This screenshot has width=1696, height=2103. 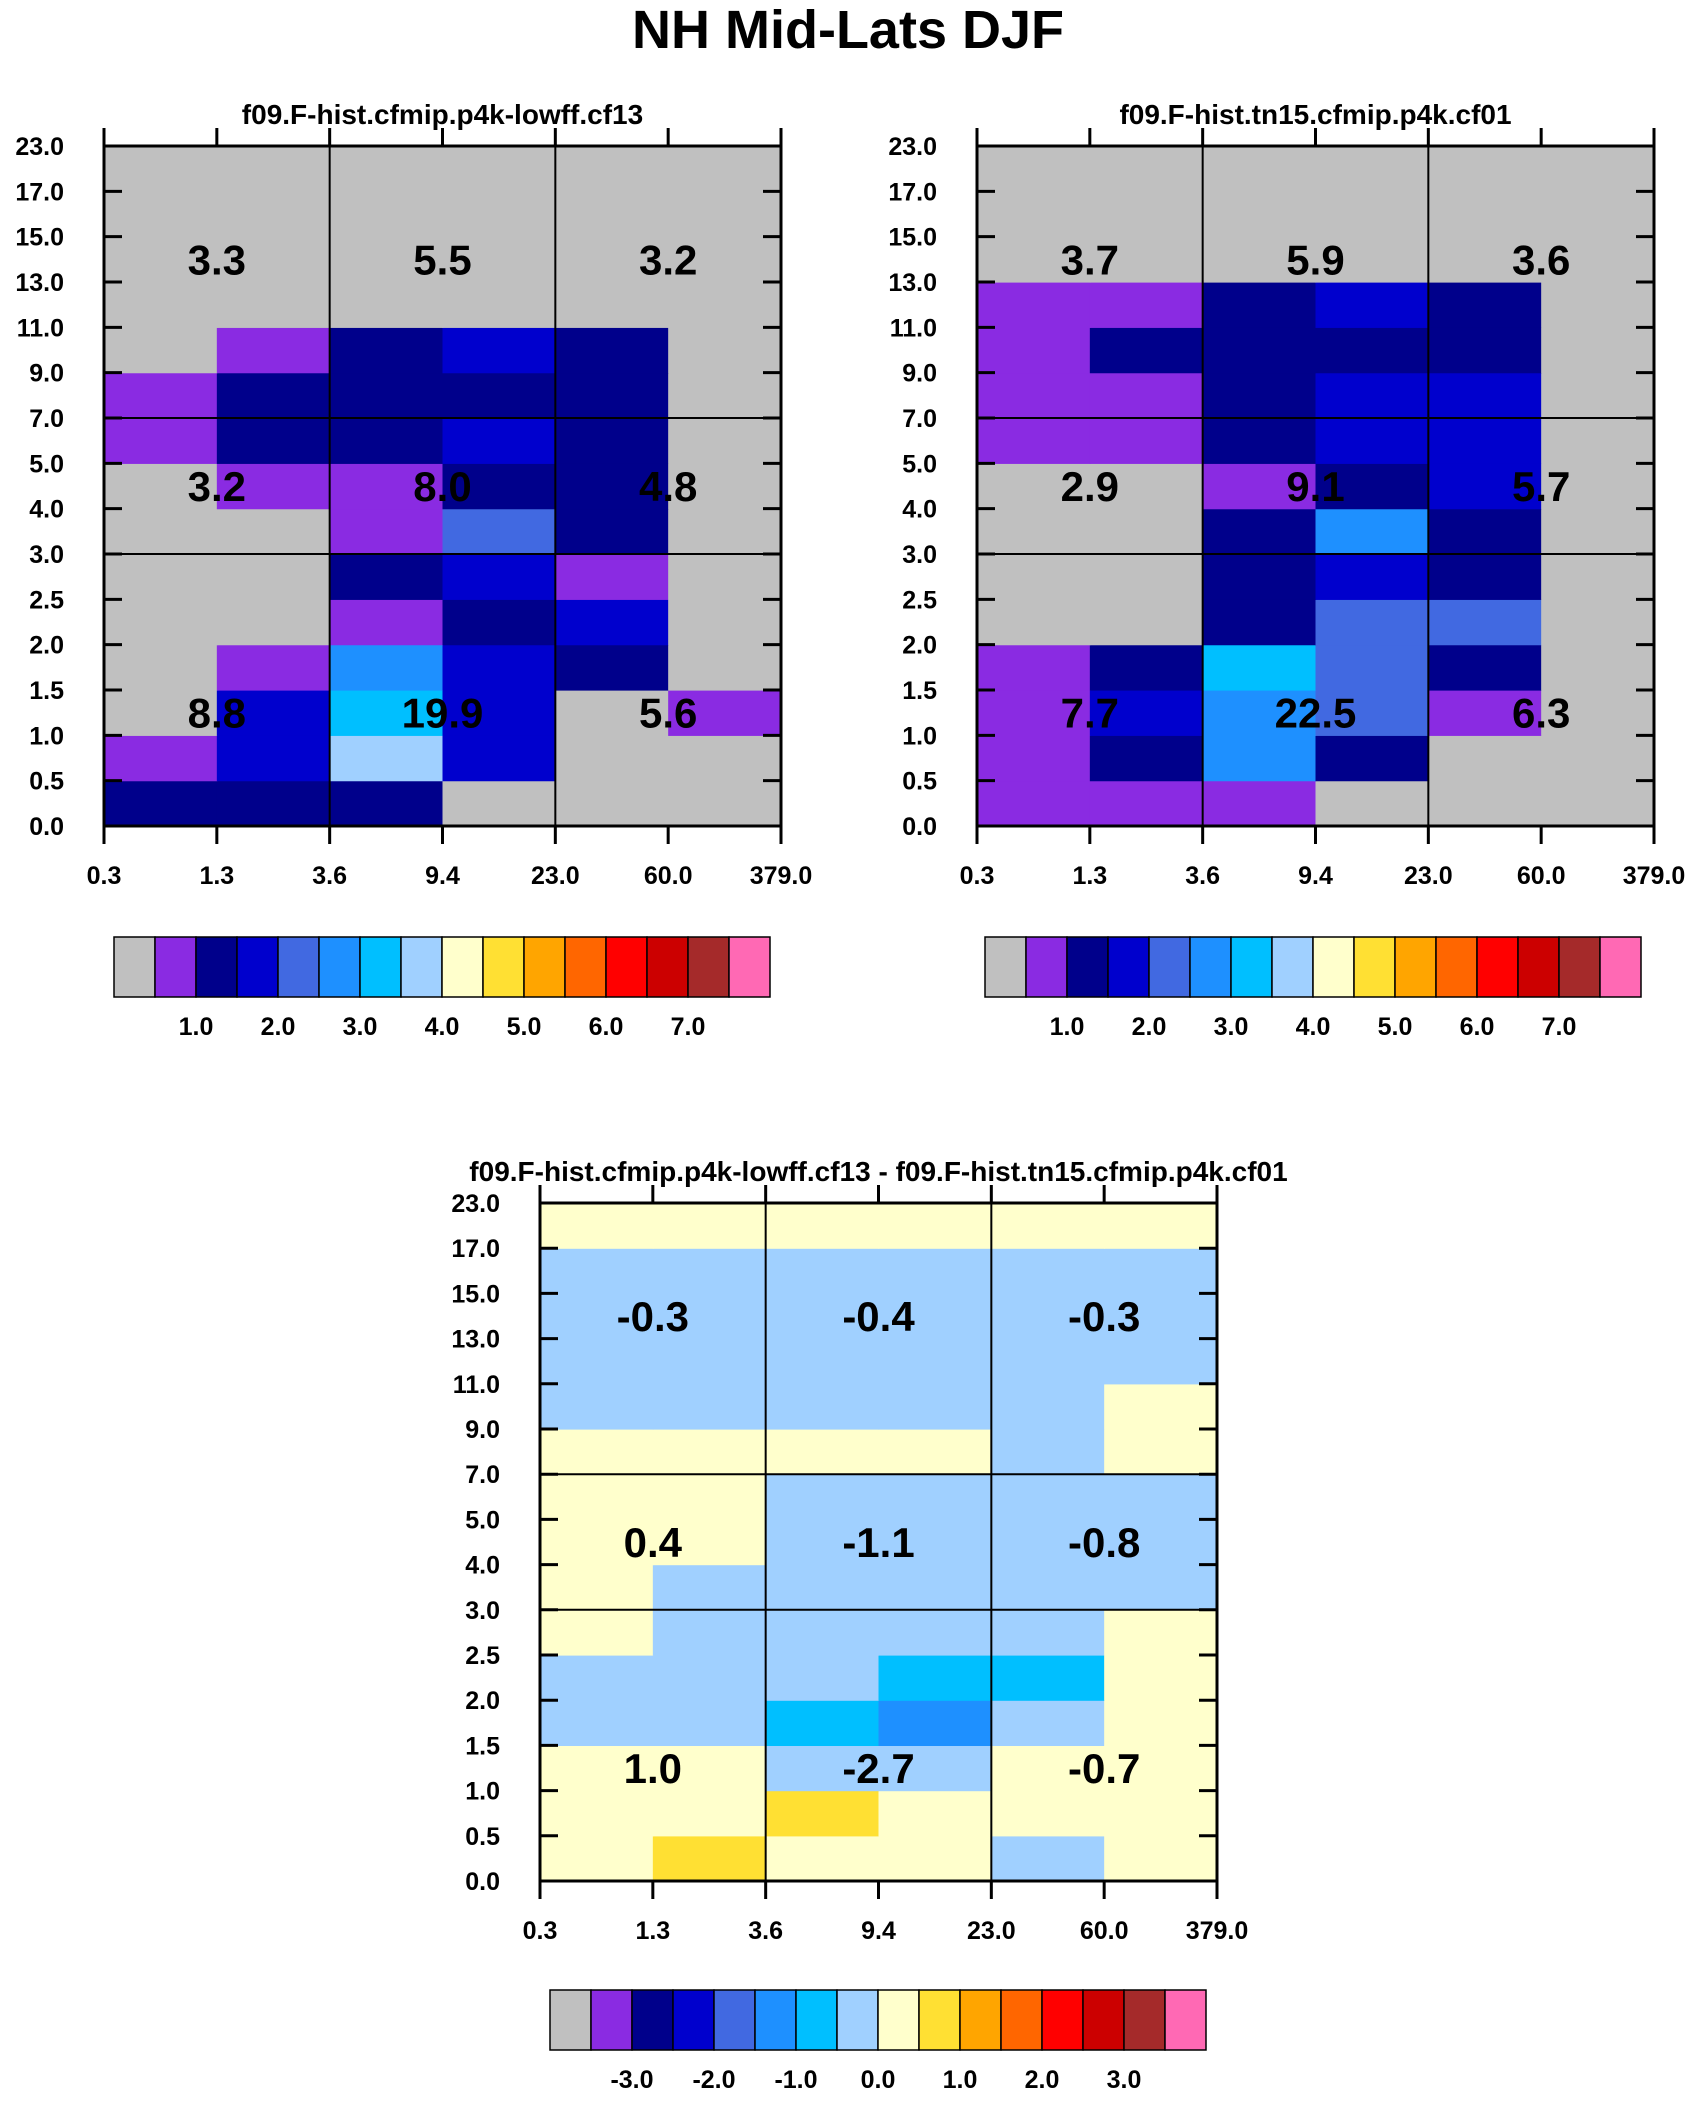 I want to click on summary-value: 2.9, so click(x=1090, y=486).